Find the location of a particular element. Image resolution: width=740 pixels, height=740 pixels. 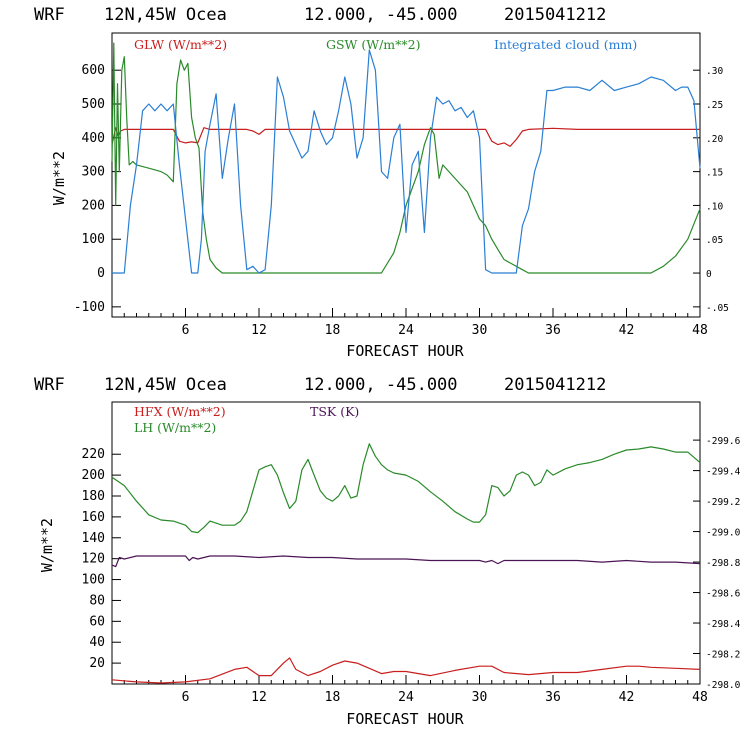

bottom-series-hfx-line is located at coordinates (406, 670).